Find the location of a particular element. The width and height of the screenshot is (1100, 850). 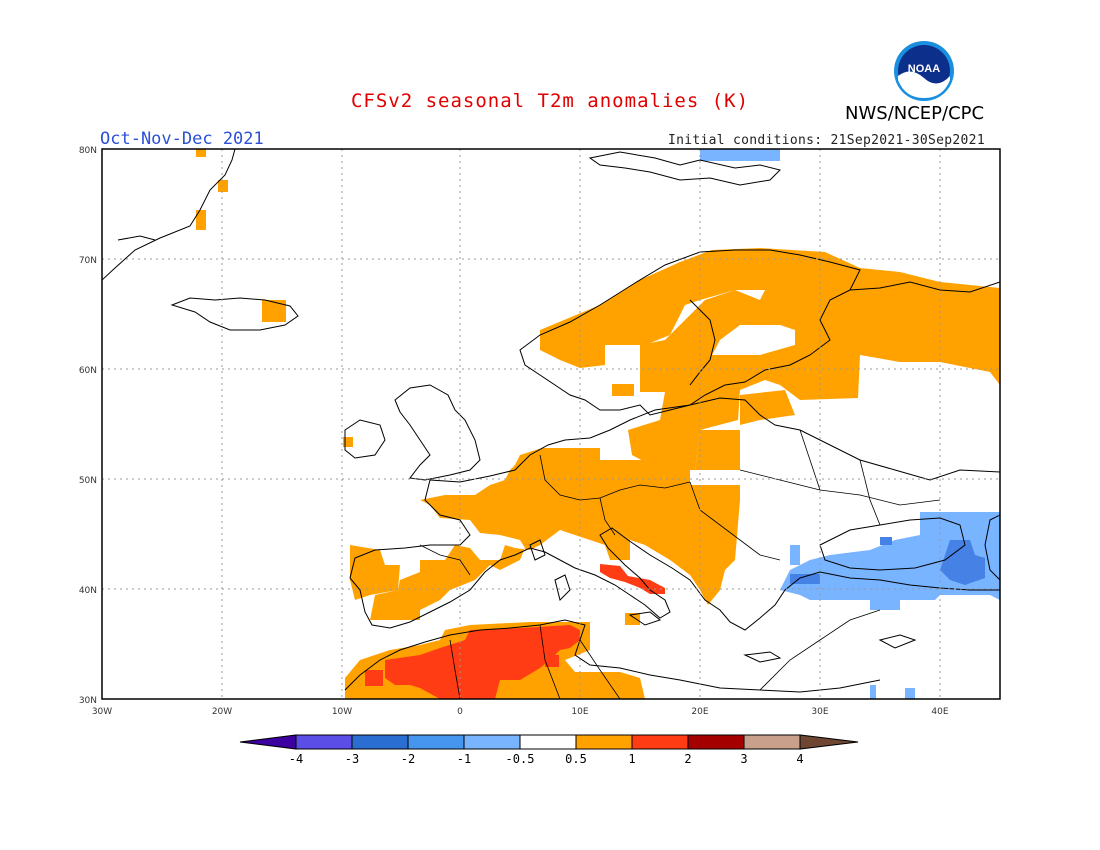

lon-label: 10E is located at coordinates (579, 712).